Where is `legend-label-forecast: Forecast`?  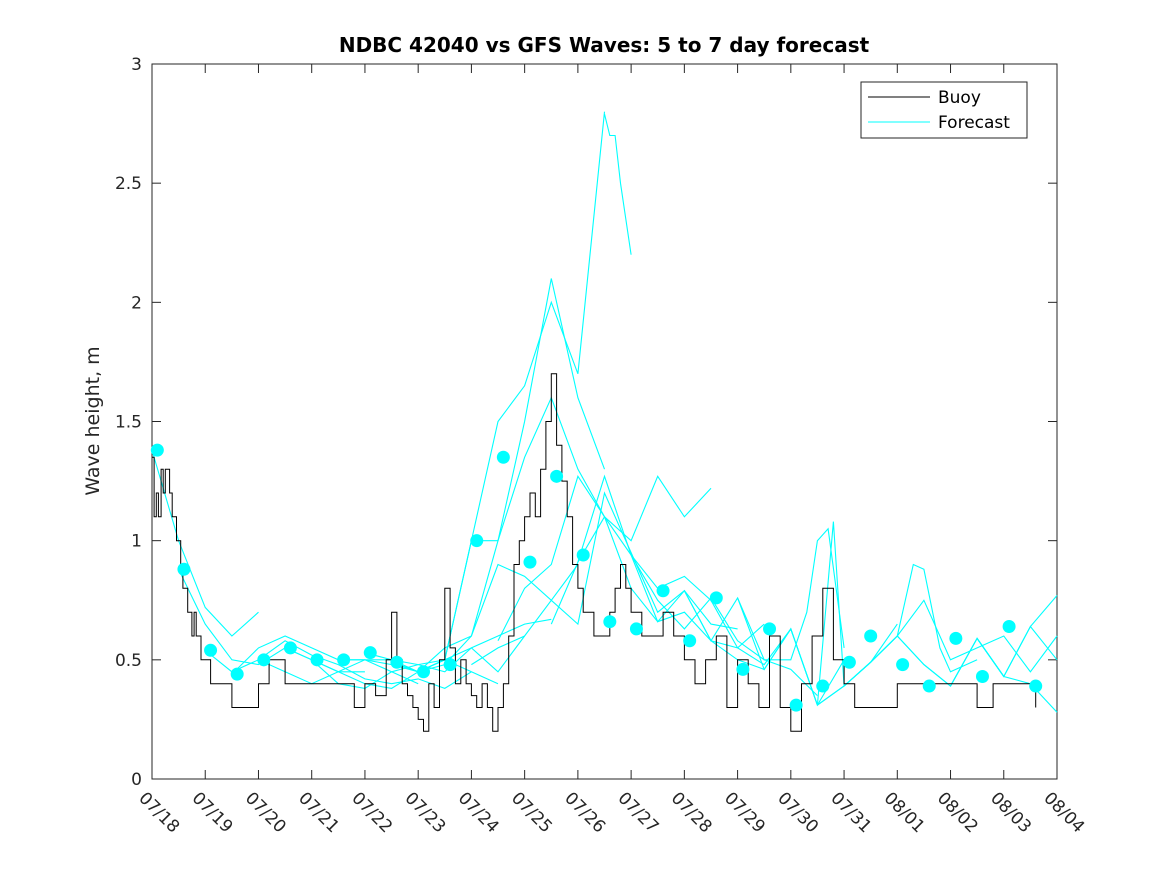 legend-label-forecast: Forecast is located at coordinates (974, 123).